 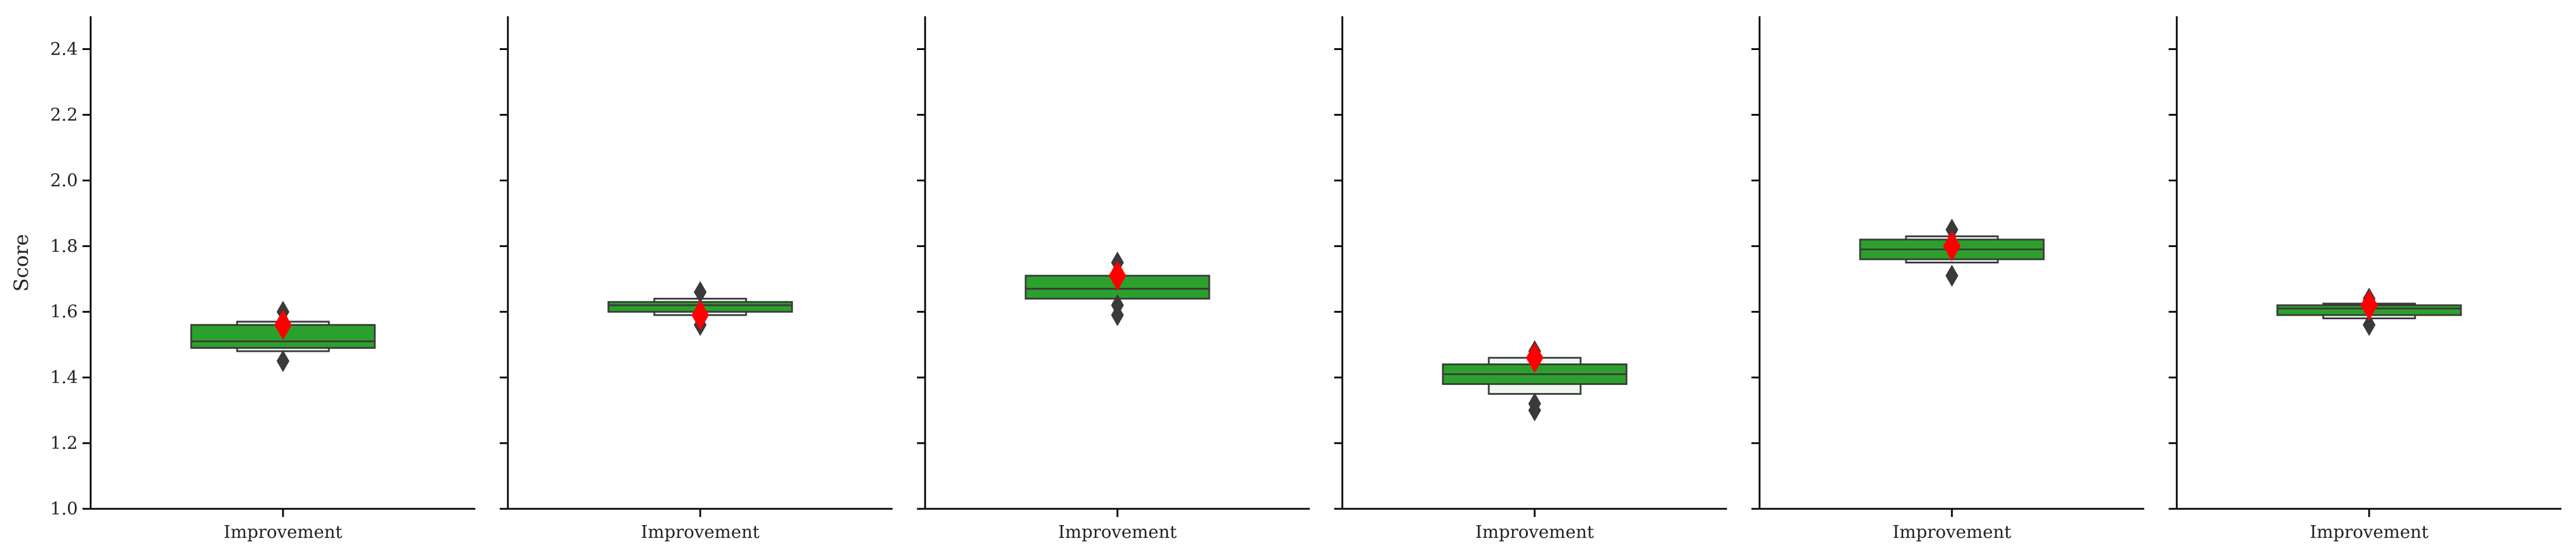 What do you see at coordinates (64, 115) in the screenshot?
I see `y-tick-label: 2.2` at bounding box center [64, 115].